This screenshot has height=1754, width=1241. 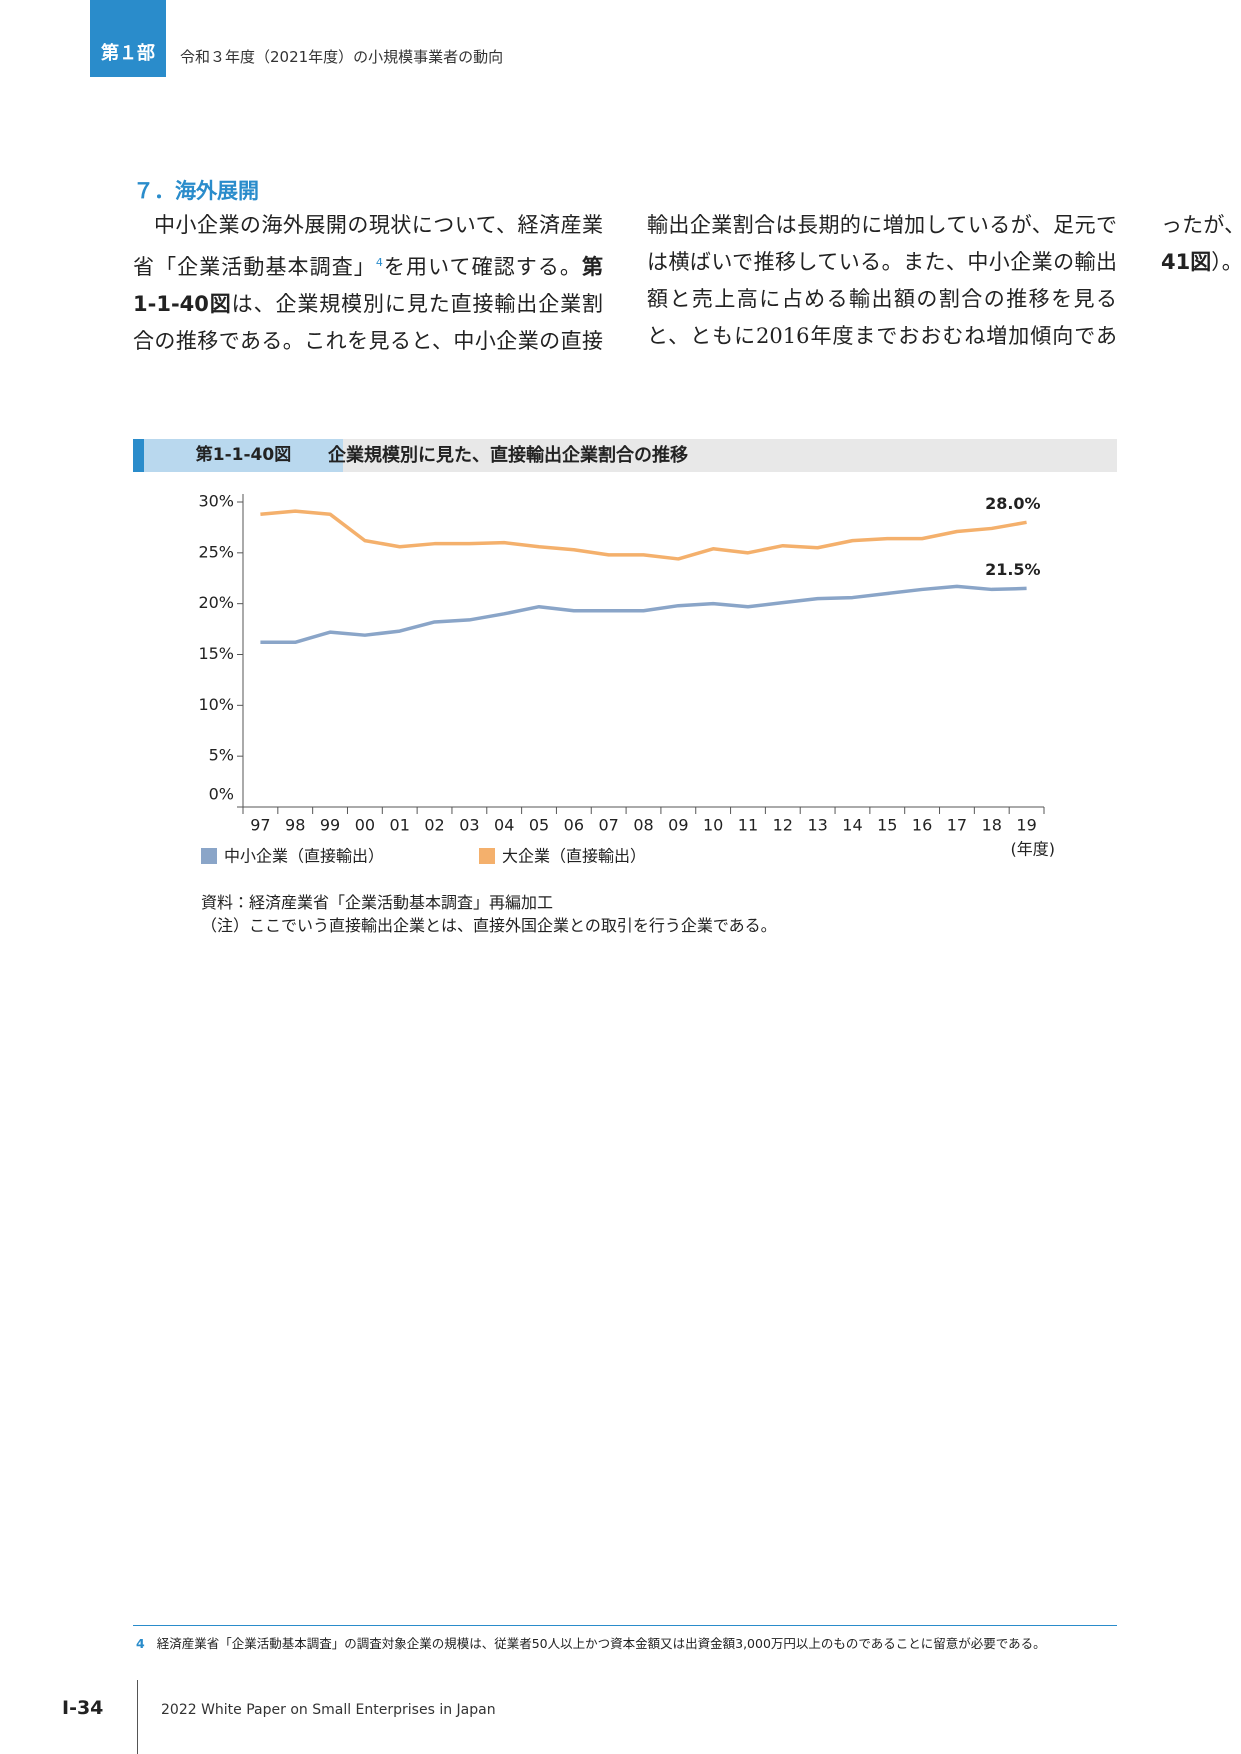 I want to click on x-tick-label: 06, so click(x=574, y=825).